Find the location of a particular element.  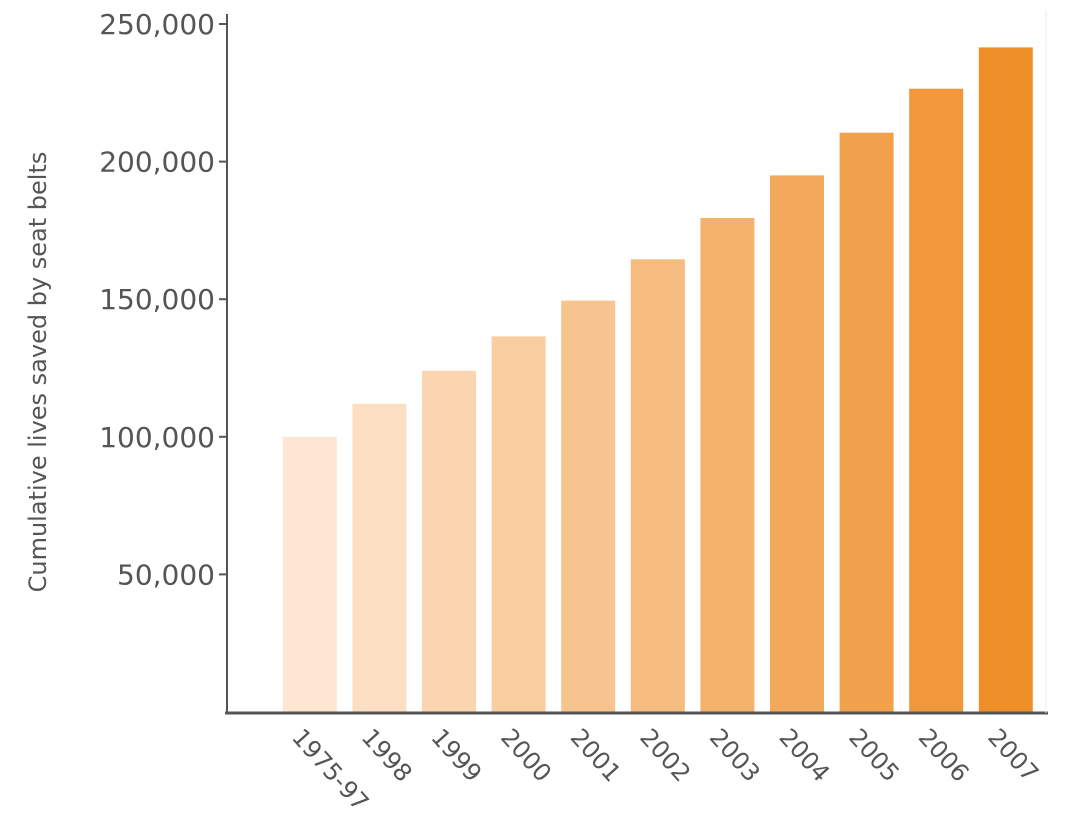

y-tick-label-200000: 200,000 is located at coordinates (157, 162).